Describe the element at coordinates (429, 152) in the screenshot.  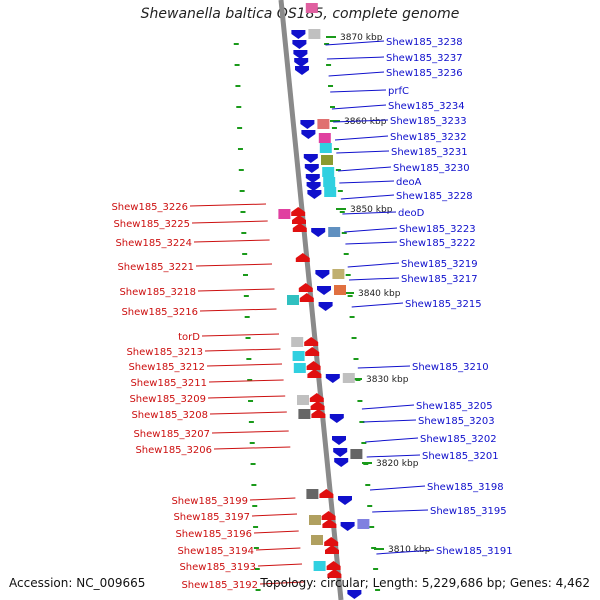
I see `gene-label-right: Shew185_3231` at that location.